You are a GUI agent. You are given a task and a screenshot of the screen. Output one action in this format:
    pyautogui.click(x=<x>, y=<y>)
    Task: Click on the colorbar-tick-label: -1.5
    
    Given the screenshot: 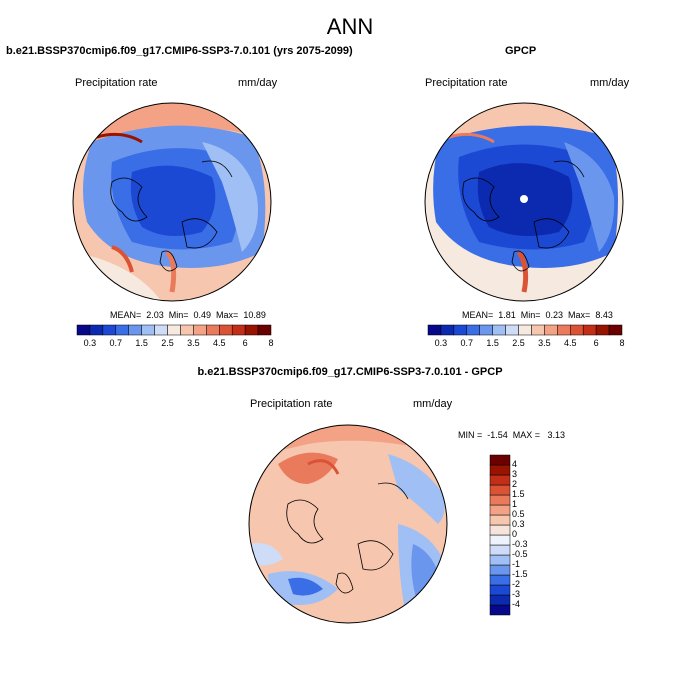 What is the action you would take?
    pyautogui.click(x=520, y=574)
    